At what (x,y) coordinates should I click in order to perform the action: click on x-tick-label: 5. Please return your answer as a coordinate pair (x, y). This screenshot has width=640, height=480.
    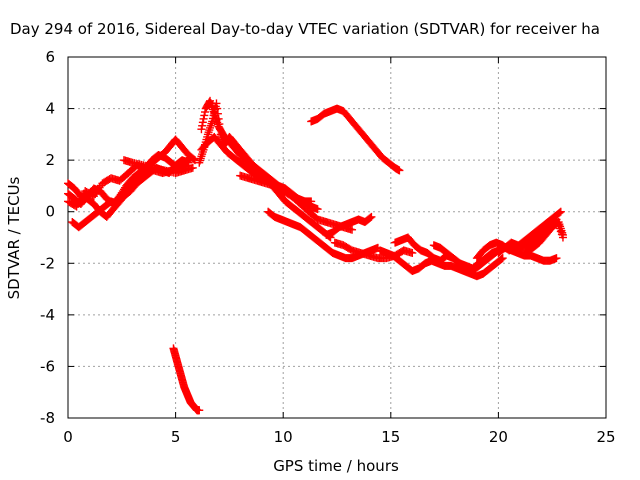
    Looking at the image, I should click on (176, 437).